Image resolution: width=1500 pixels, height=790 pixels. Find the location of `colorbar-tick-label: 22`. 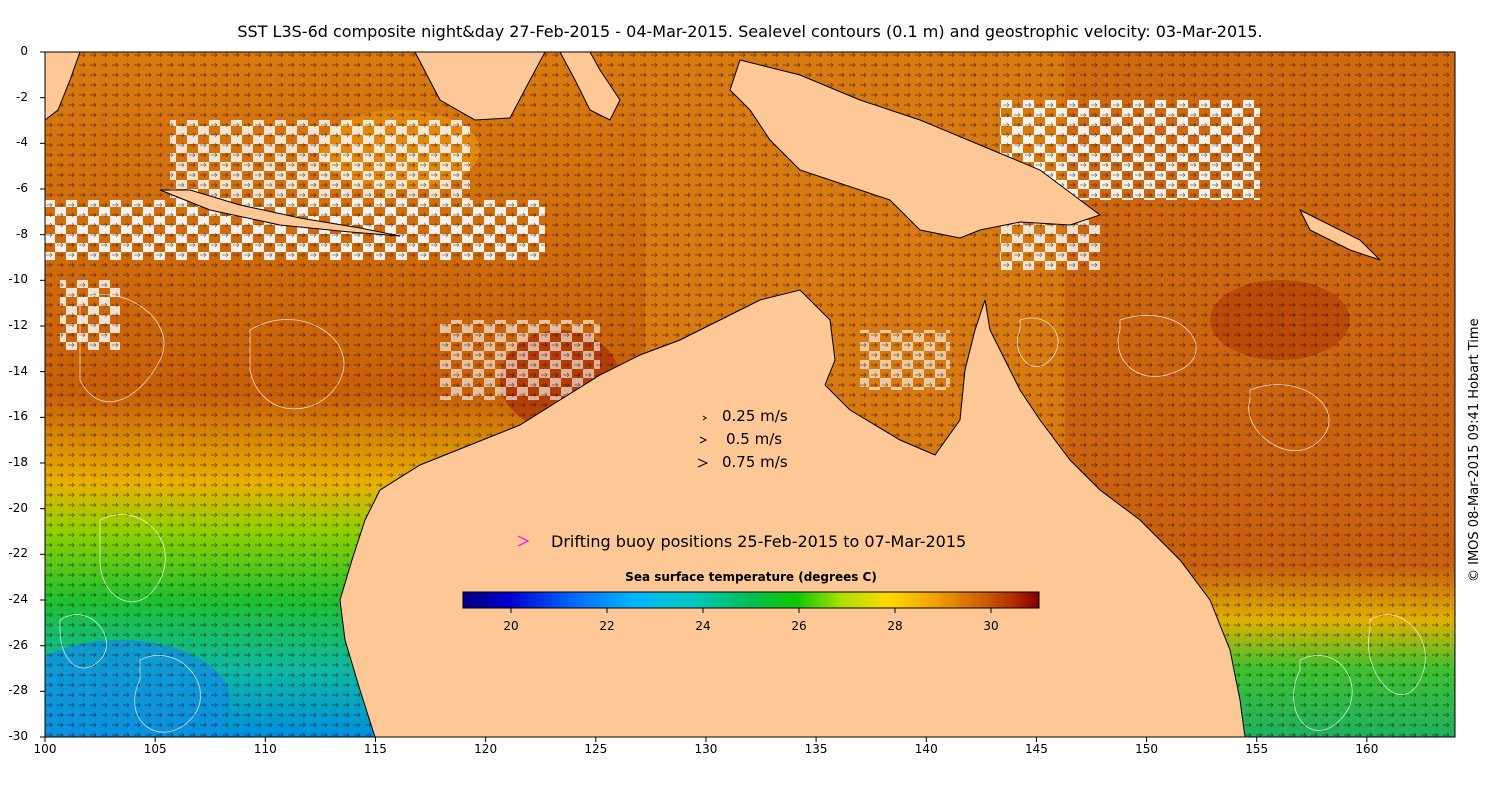

colorbar-tick-label: 22 is located at coordinates (607, 626).